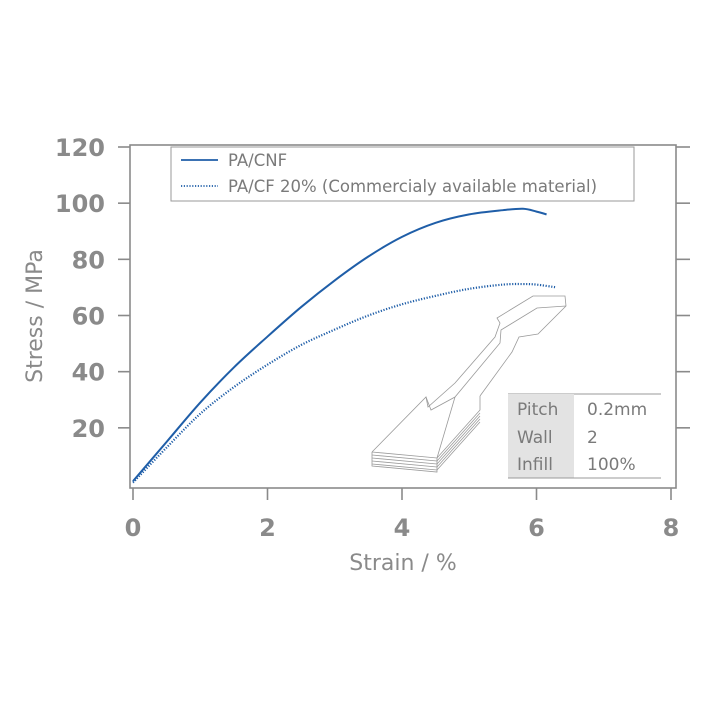 This screenshot has height=712, width=712. What do you see at coordinates (133, 528) in the screenshot?
I see `x-tick-label: 0` at bounding box center [133, 528].